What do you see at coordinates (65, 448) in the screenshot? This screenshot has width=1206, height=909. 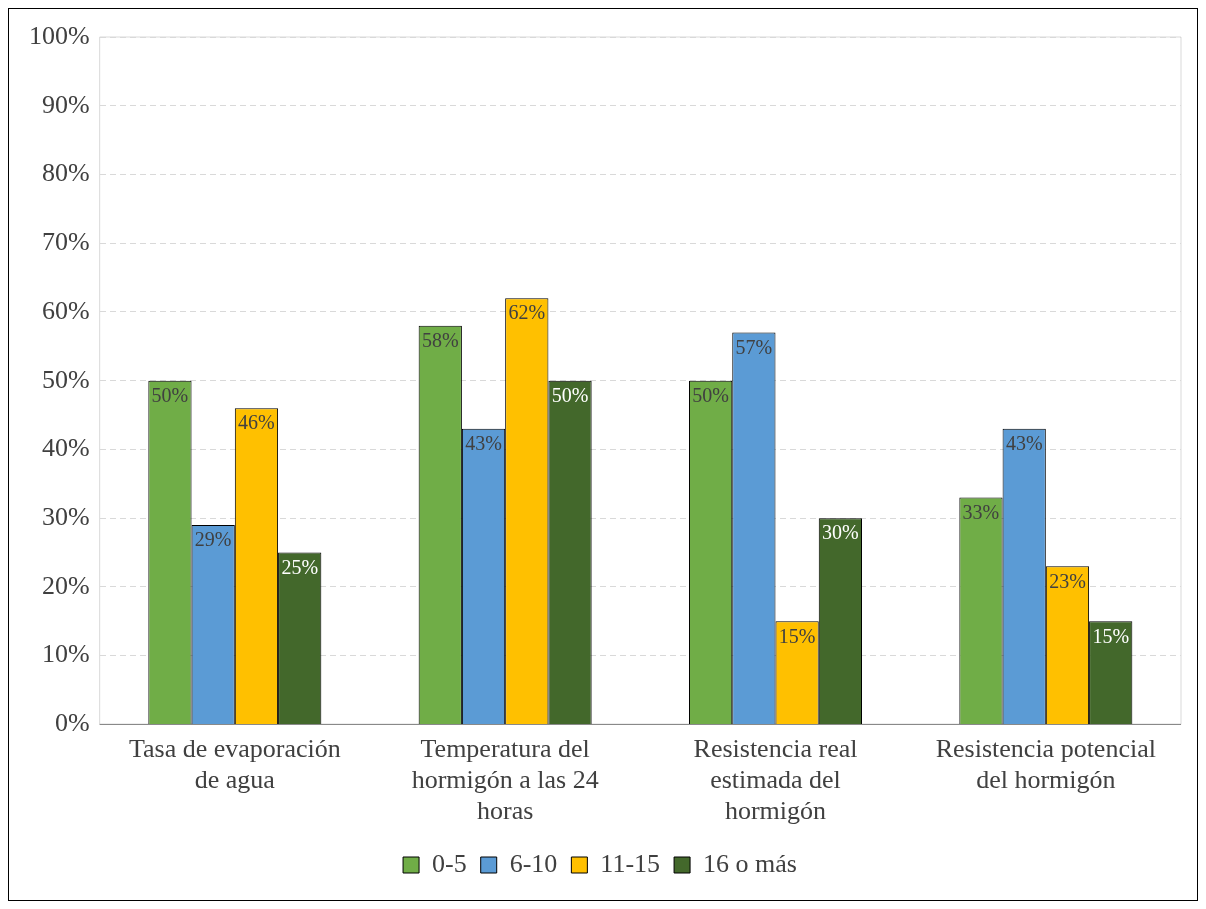 I see `y-tick-label: 40%` at bounding box center [65, 448].